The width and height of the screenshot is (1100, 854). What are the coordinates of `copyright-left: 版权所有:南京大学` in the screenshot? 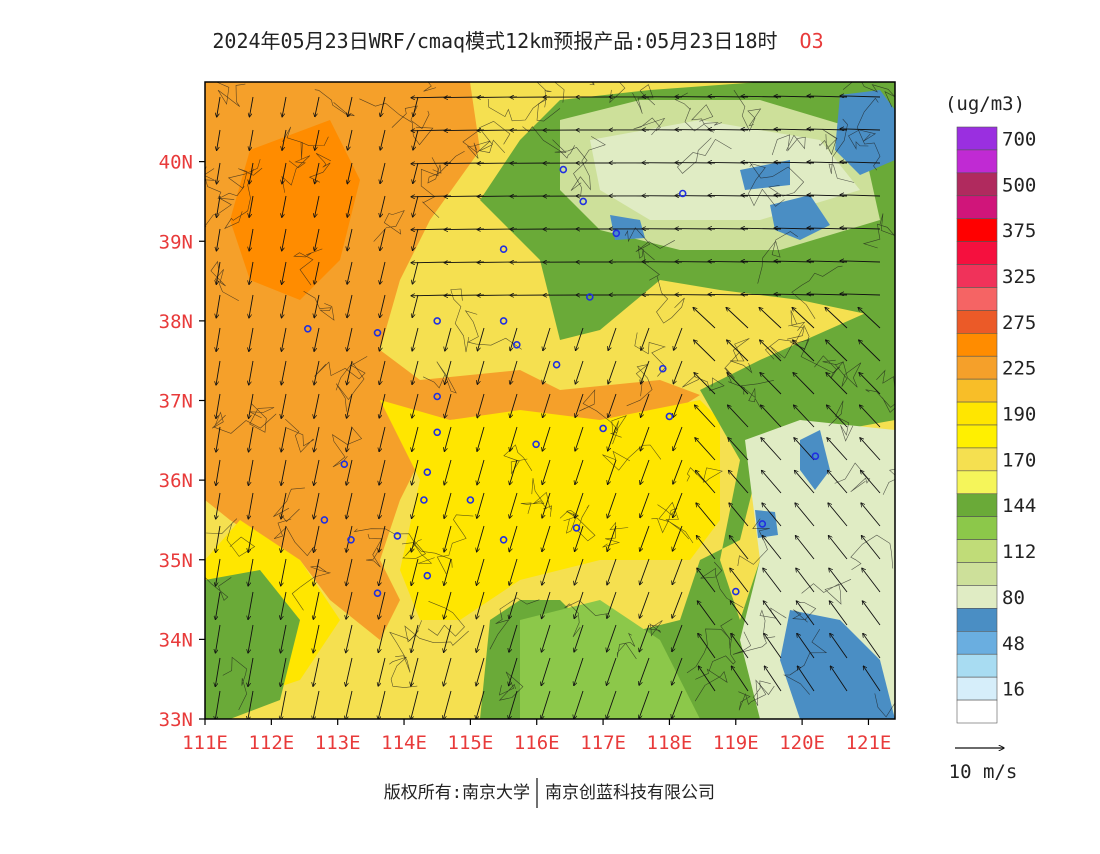 It's located at (457, 793).